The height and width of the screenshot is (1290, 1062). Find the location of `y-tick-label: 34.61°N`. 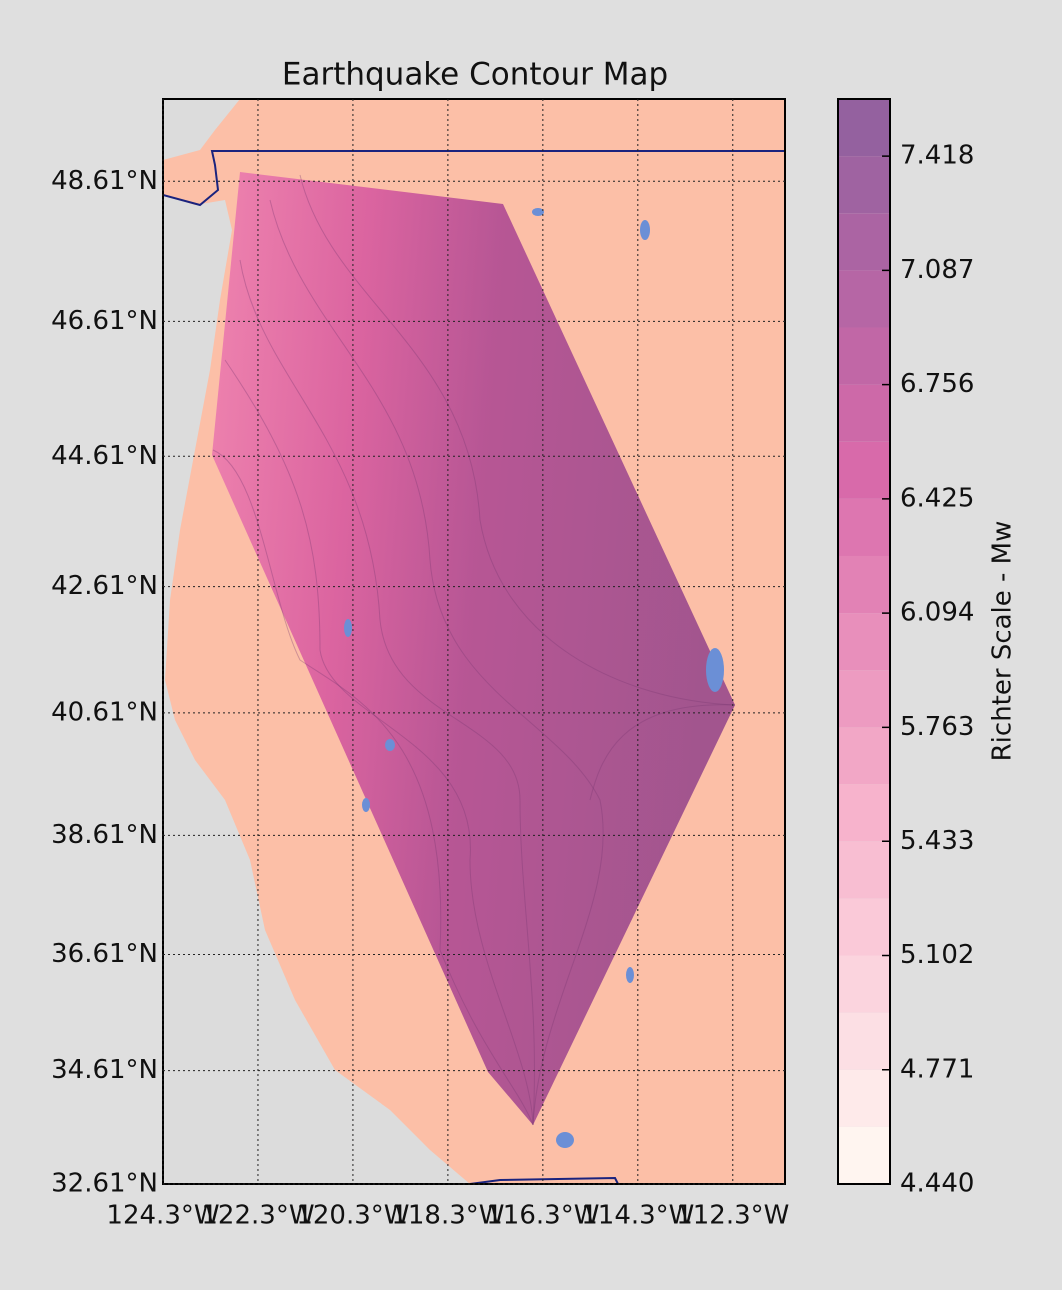

y-tick-label: 34.61°N is located at coordinates (104, 1070).